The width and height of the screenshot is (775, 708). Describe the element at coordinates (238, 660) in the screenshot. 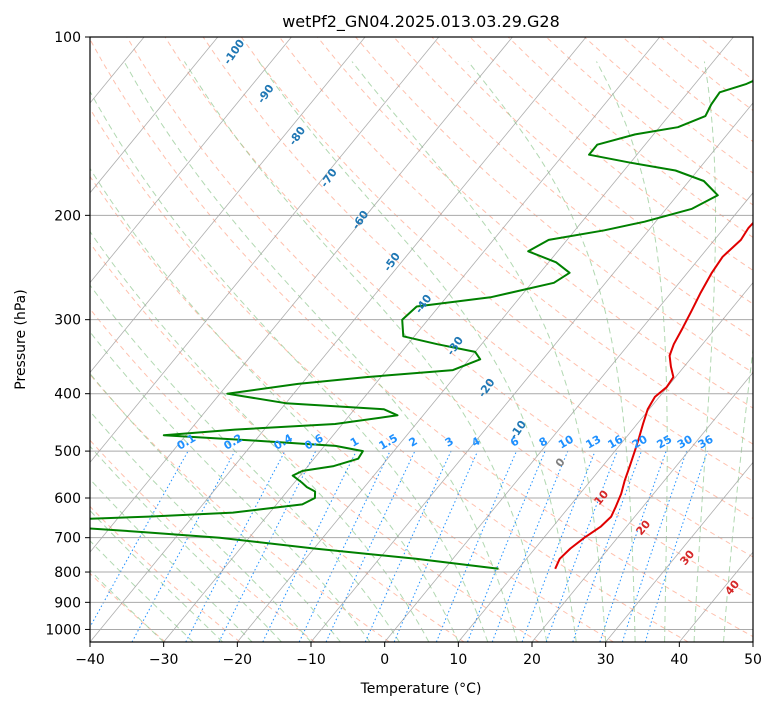

I see `x-tick-label: −20` at that location.